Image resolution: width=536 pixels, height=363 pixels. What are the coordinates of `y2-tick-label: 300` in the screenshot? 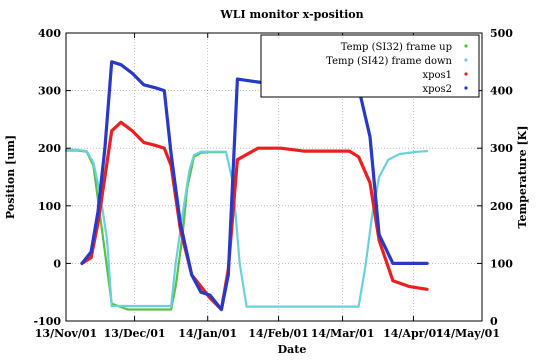 It's located at (501, 148).